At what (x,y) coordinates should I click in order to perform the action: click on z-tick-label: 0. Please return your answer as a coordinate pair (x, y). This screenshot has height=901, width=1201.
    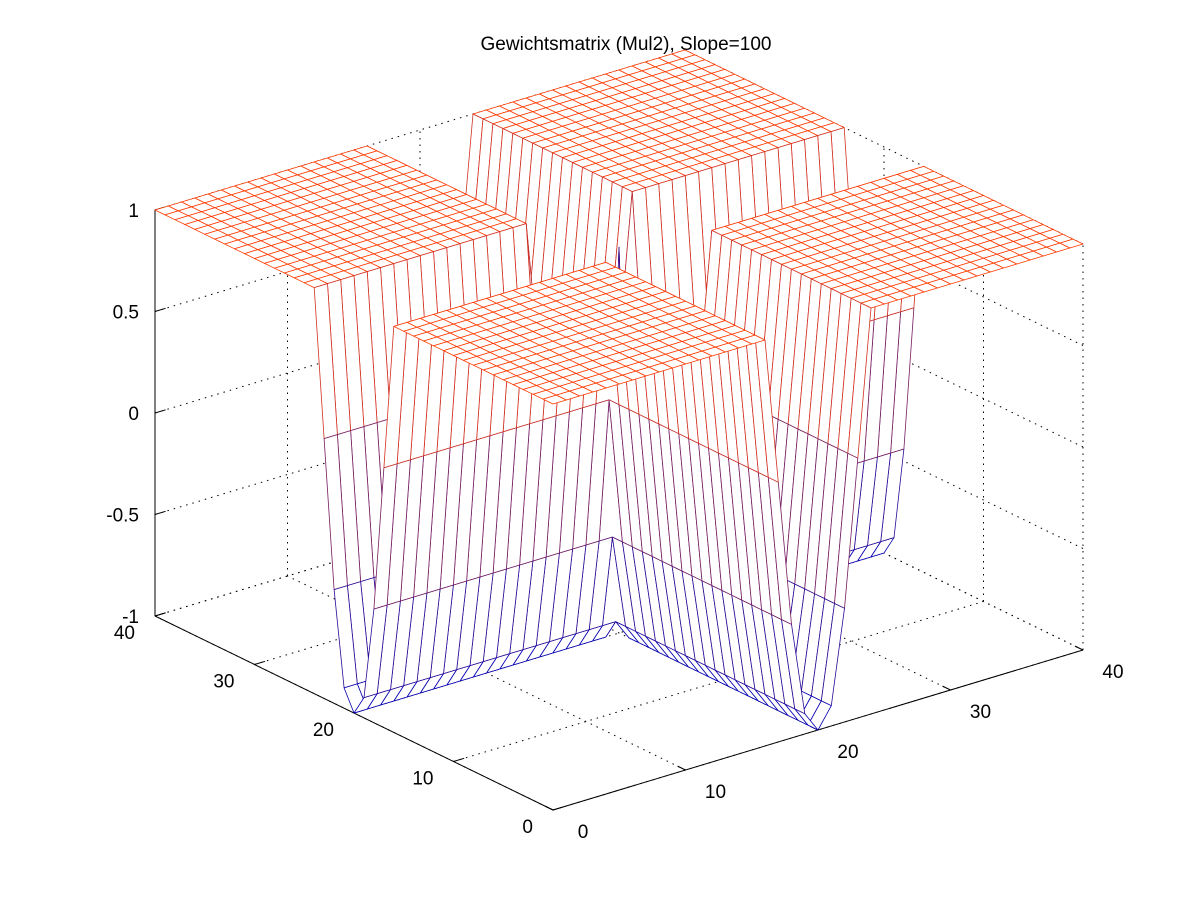
    Looking at the image, I should click on (133, 414).